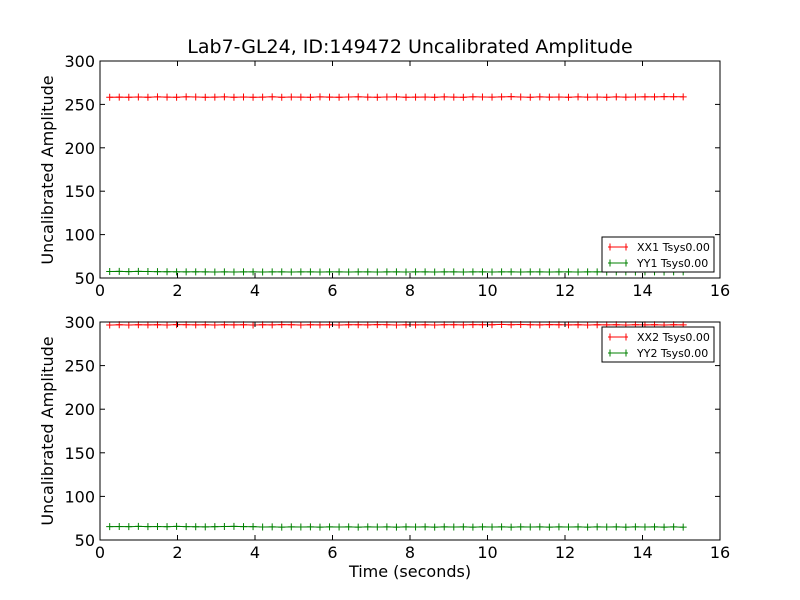 The height and width of the screenshot is (600, 800). What do you see at coordinates (47, 430) in the screenshot?
I see `y-axis-label: Uncalibrated Amplitude` at bounding box center [47, 430].